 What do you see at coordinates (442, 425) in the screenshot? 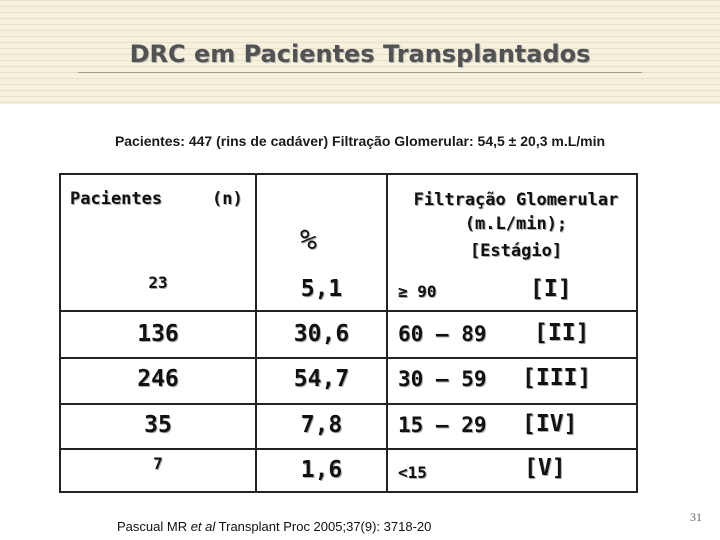
I see `row4-gfr: 15 – 29` at bounding box center [442, 425].